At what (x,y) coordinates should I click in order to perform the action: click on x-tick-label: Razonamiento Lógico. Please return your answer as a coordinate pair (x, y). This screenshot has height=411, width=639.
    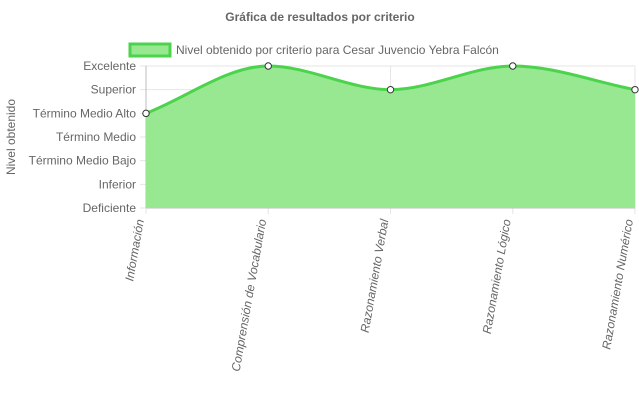
    Looking at the image, I should click on (497, 276).